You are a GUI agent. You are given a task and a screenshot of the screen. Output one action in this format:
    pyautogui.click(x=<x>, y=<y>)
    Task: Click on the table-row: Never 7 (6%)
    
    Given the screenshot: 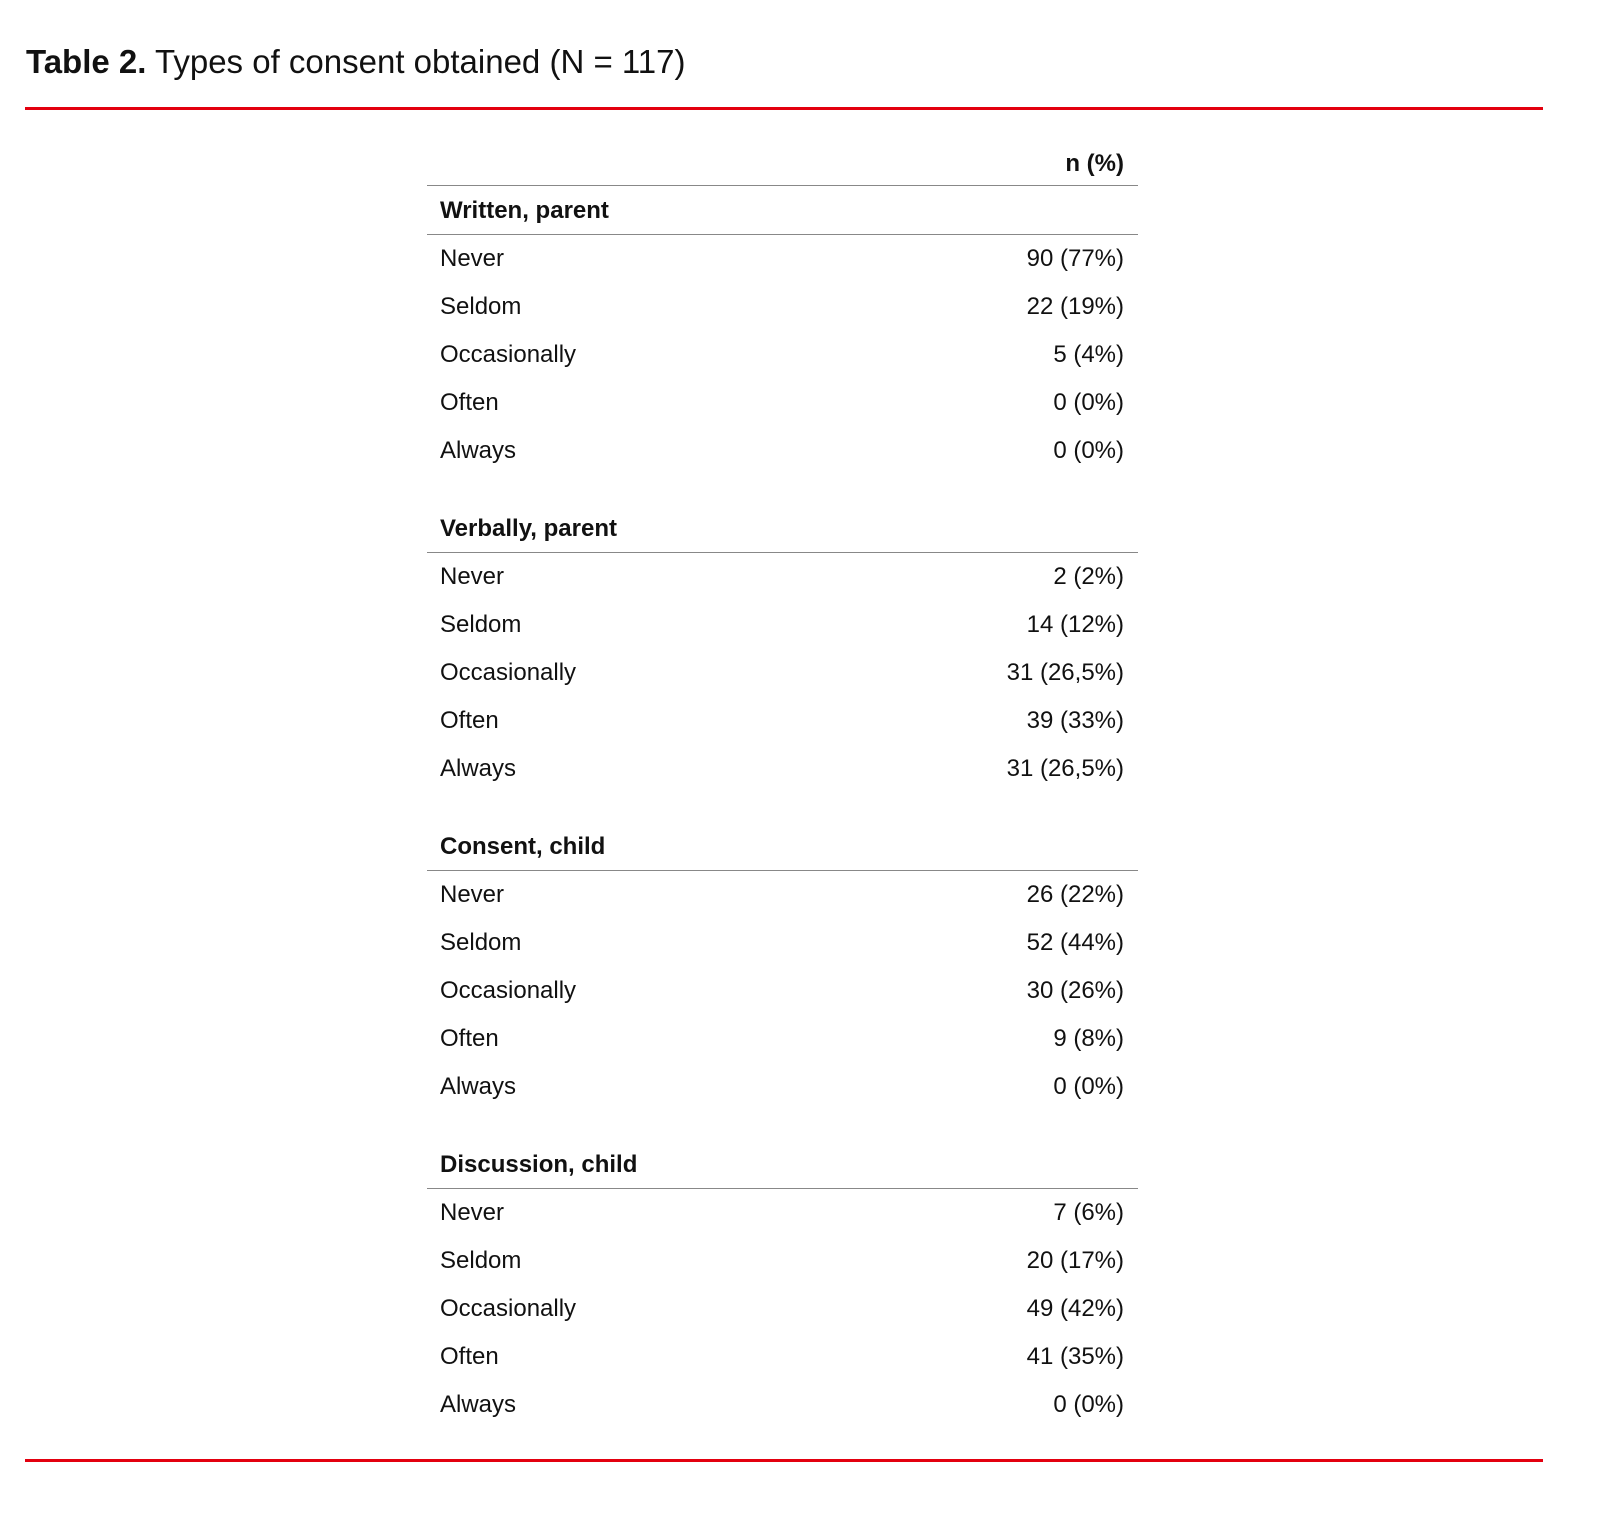 What is the action you would take?
    pyautogui.click(x=782, y=1213)
    